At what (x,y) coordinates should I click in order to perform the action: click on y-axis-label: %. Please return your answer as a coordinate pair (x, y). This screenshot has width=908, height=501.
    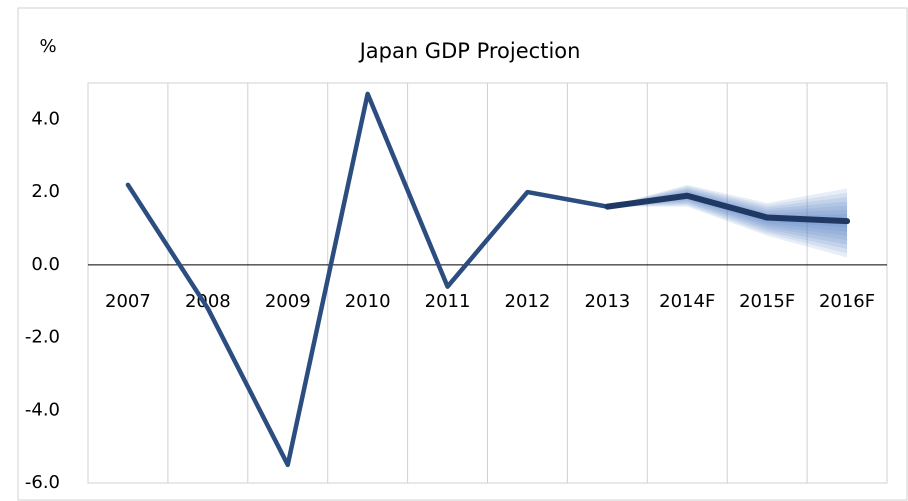
    Looking at the image, I should click on (47, 46).